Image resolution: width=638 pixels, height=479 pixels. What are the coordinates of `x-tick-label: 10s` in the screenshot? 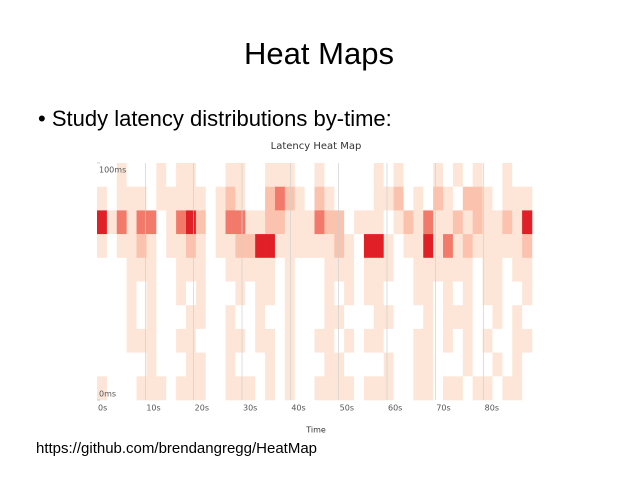 It's located at (153, 408).